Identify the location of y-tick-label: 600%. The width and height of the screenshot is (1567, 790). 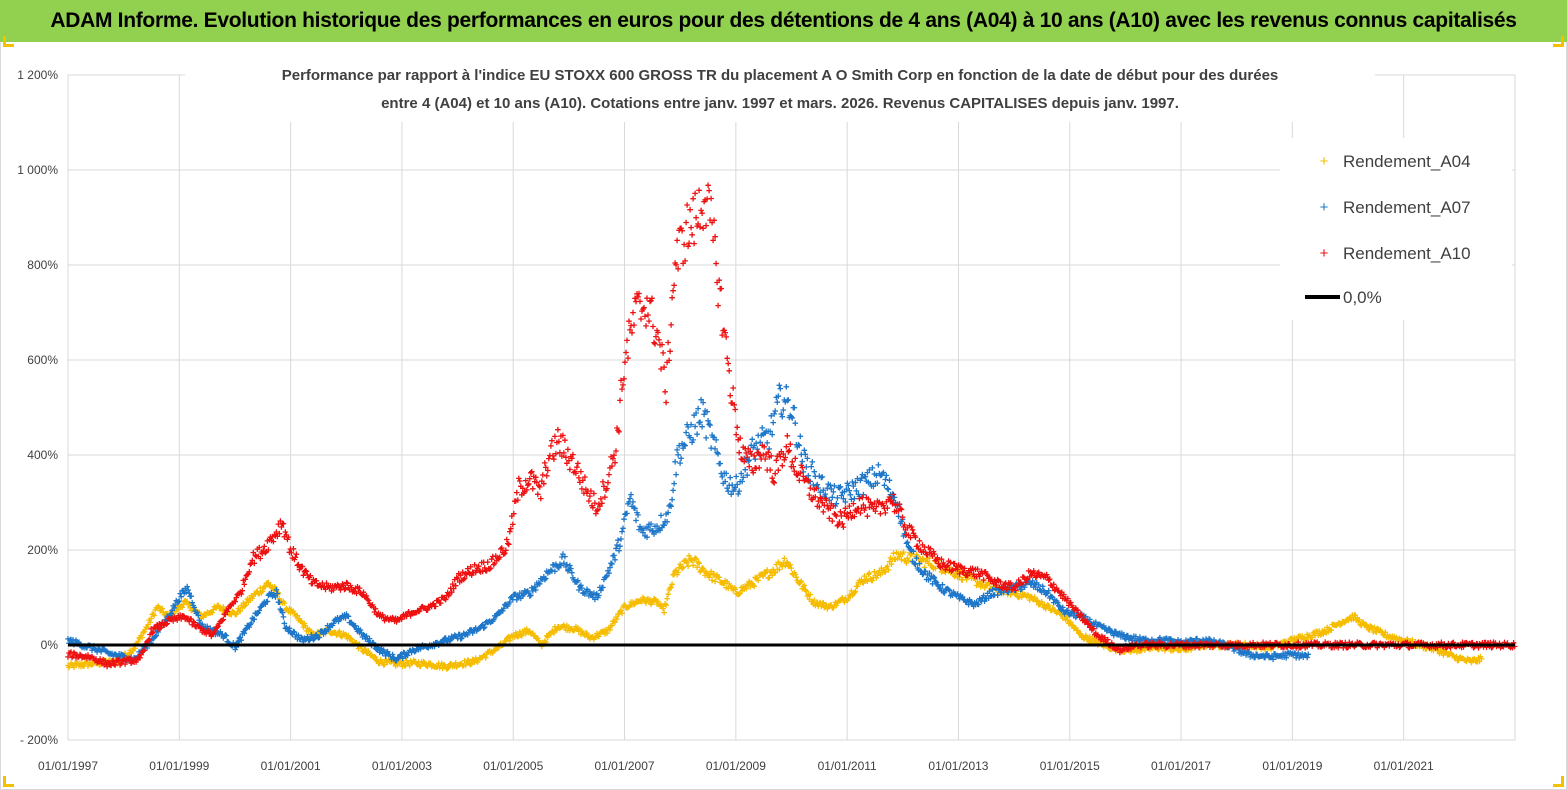
(42, 360).